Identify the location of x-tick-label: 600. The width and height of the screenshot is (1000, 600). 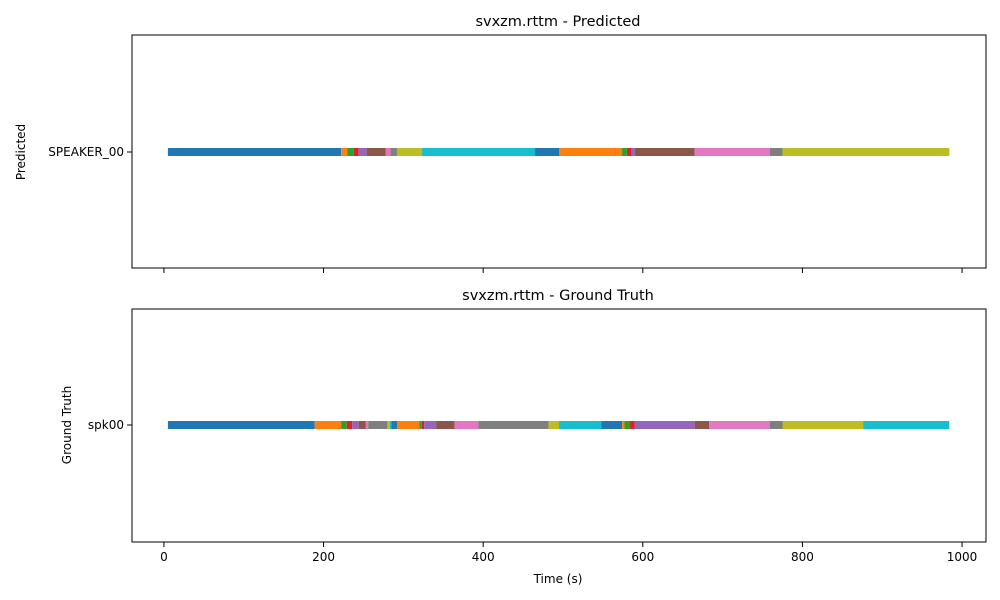
(642, 557).